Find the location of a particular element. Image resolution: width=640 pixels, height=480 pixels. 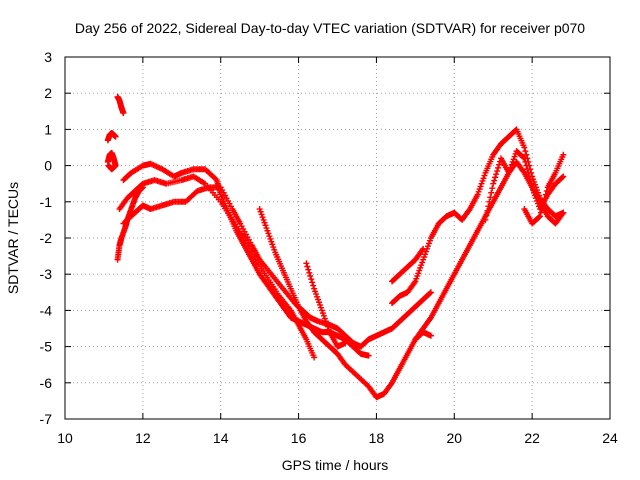

y-tick-label: -6 is located at coordinates (46, 383).